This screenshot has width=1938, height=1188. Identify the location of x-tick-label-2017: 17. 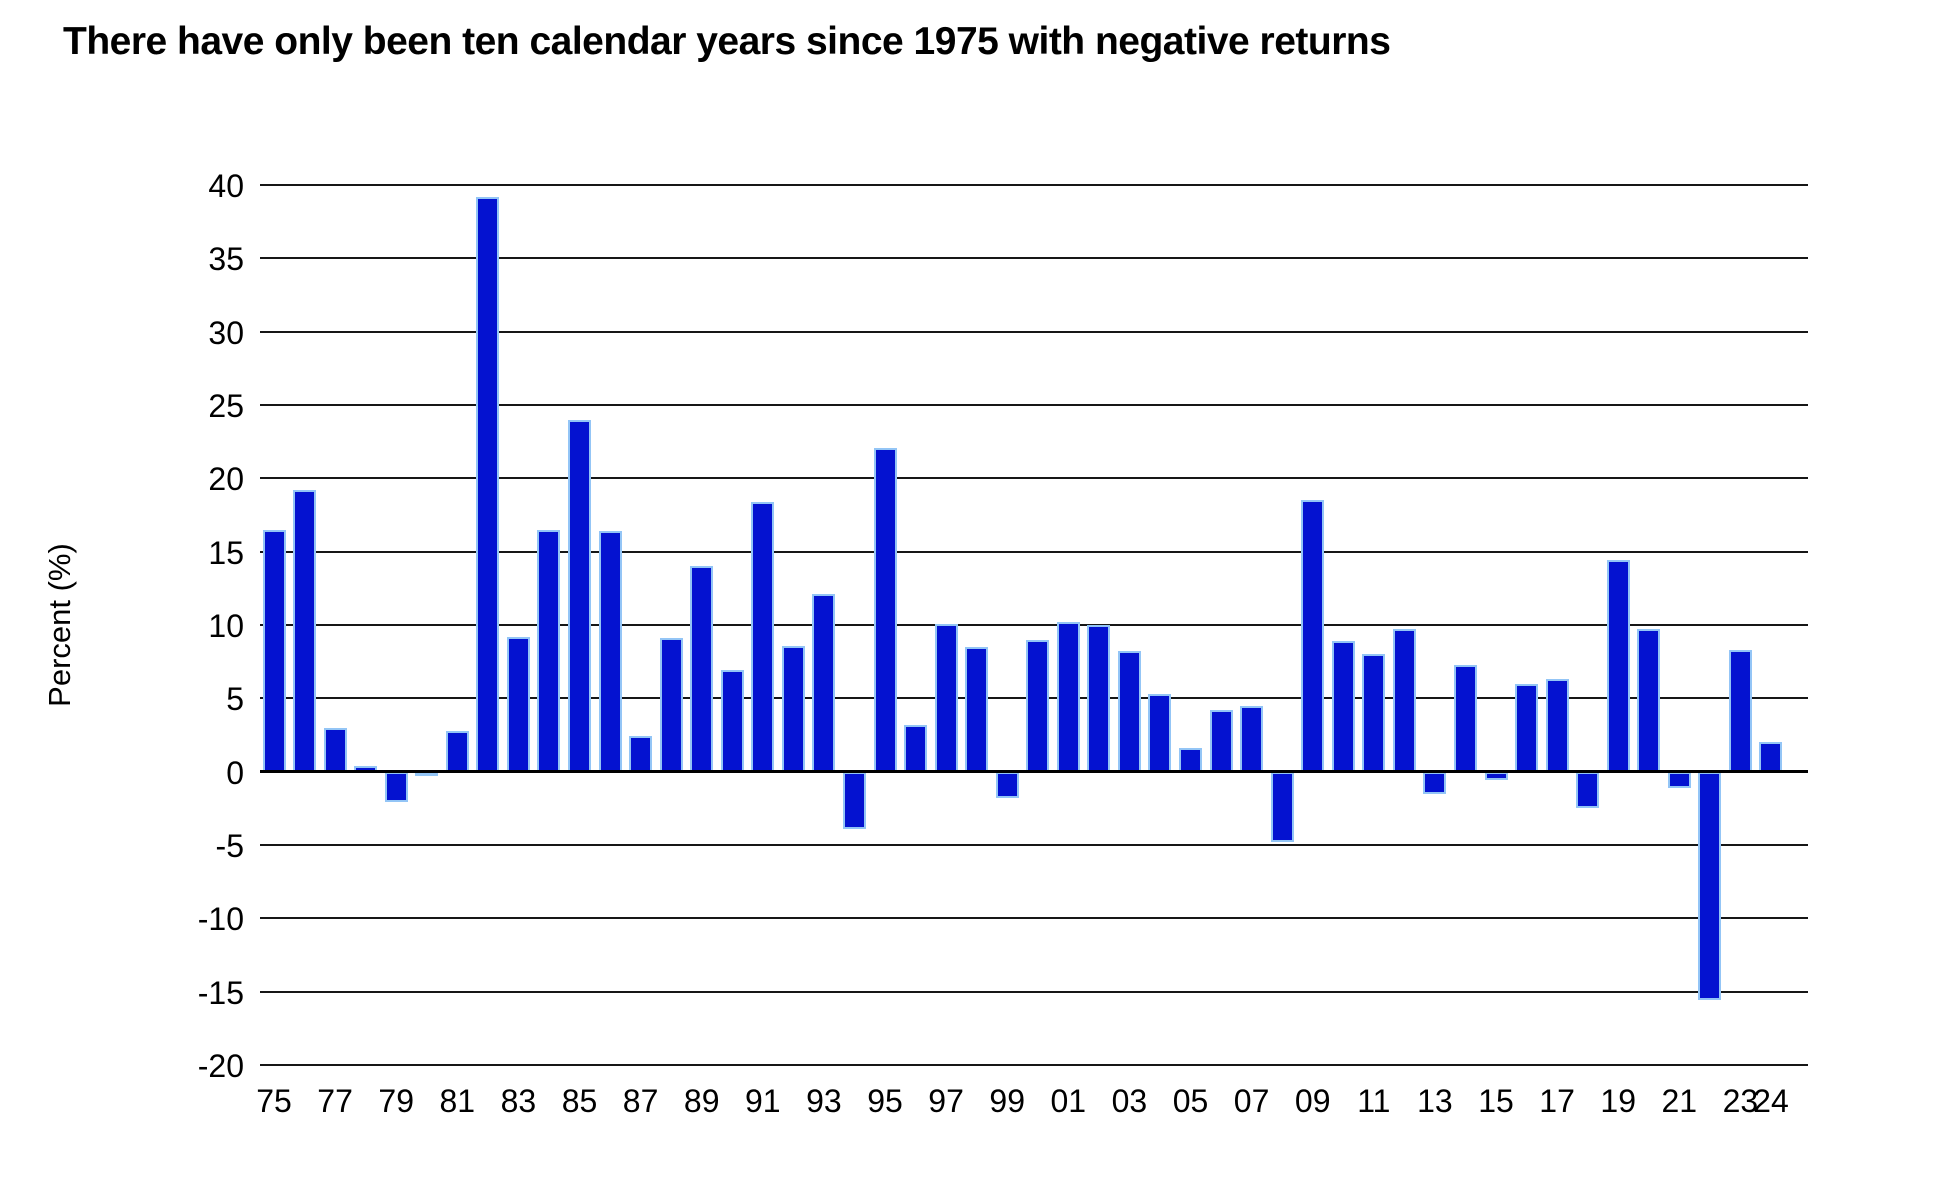
(1557, 1101).